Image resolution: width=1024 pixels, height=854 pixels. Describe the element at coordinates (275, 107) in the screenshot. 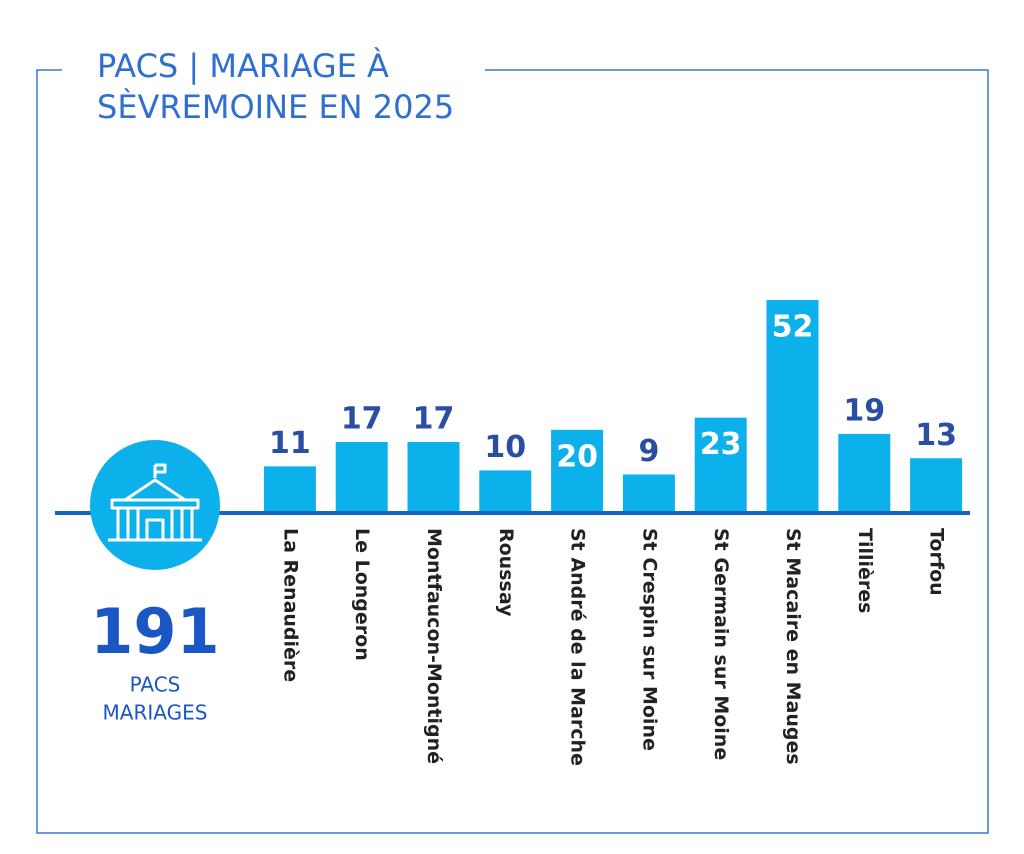

I see `chart-title: SÈVREMOINE EN 2025` at that location.